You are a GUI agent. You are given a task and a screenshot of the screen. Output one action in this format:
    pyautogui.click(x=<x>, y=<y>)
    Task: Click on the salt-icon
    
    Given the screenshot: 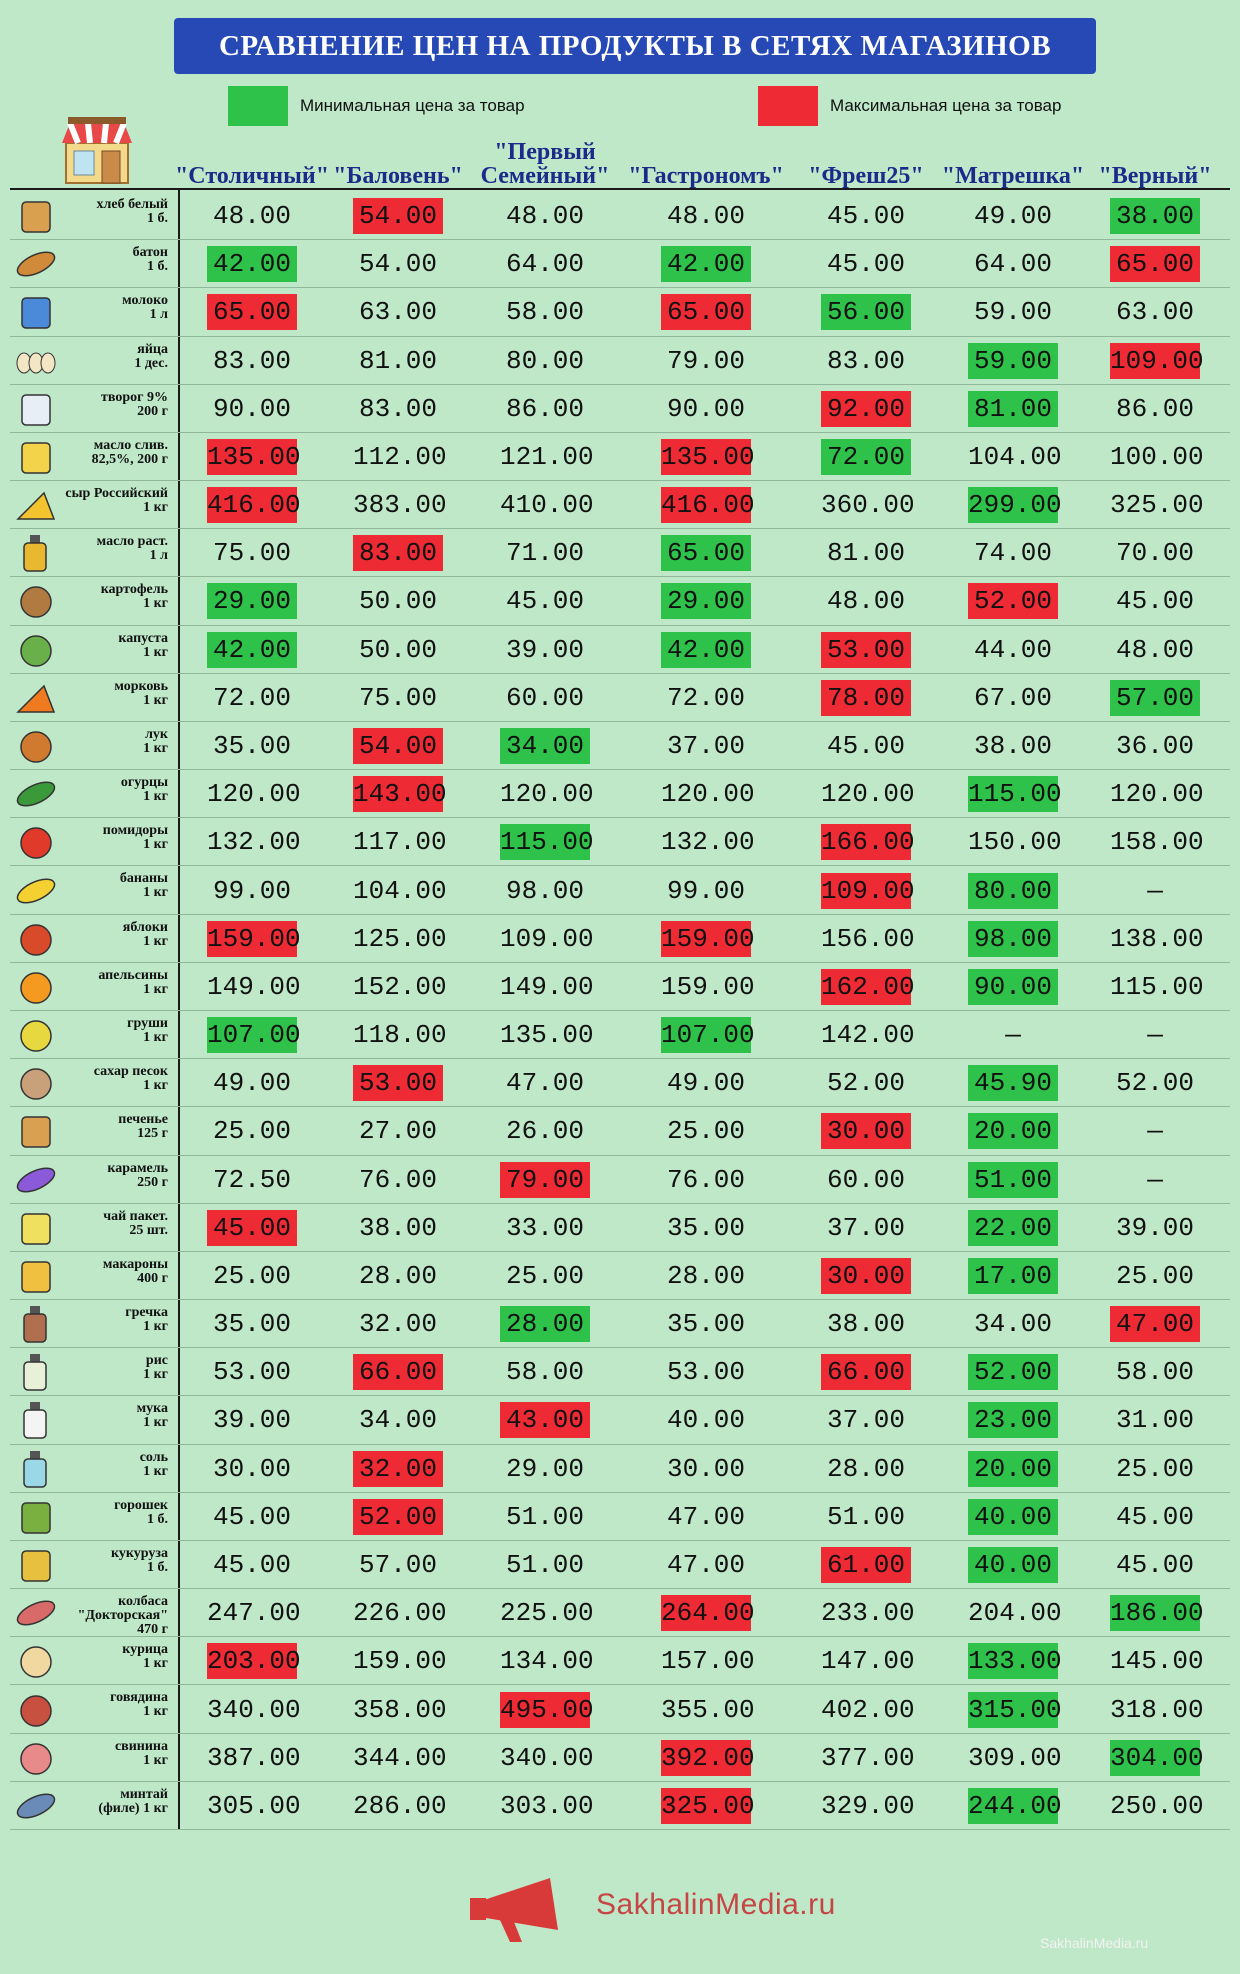 What is the action you would take?
    pyautogui.click(x=36, y=1469)
    